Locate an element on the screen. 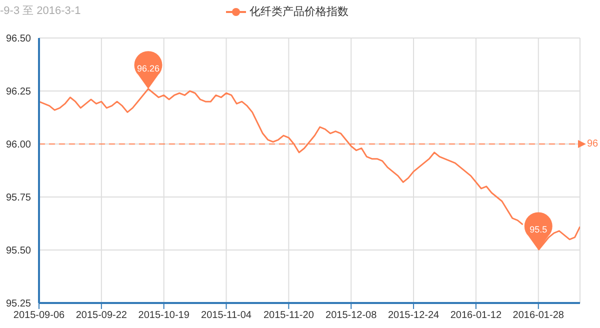 The image size is (600, 328). x-tick-label: 2016-01-12 is located at coordinates (476, 316).